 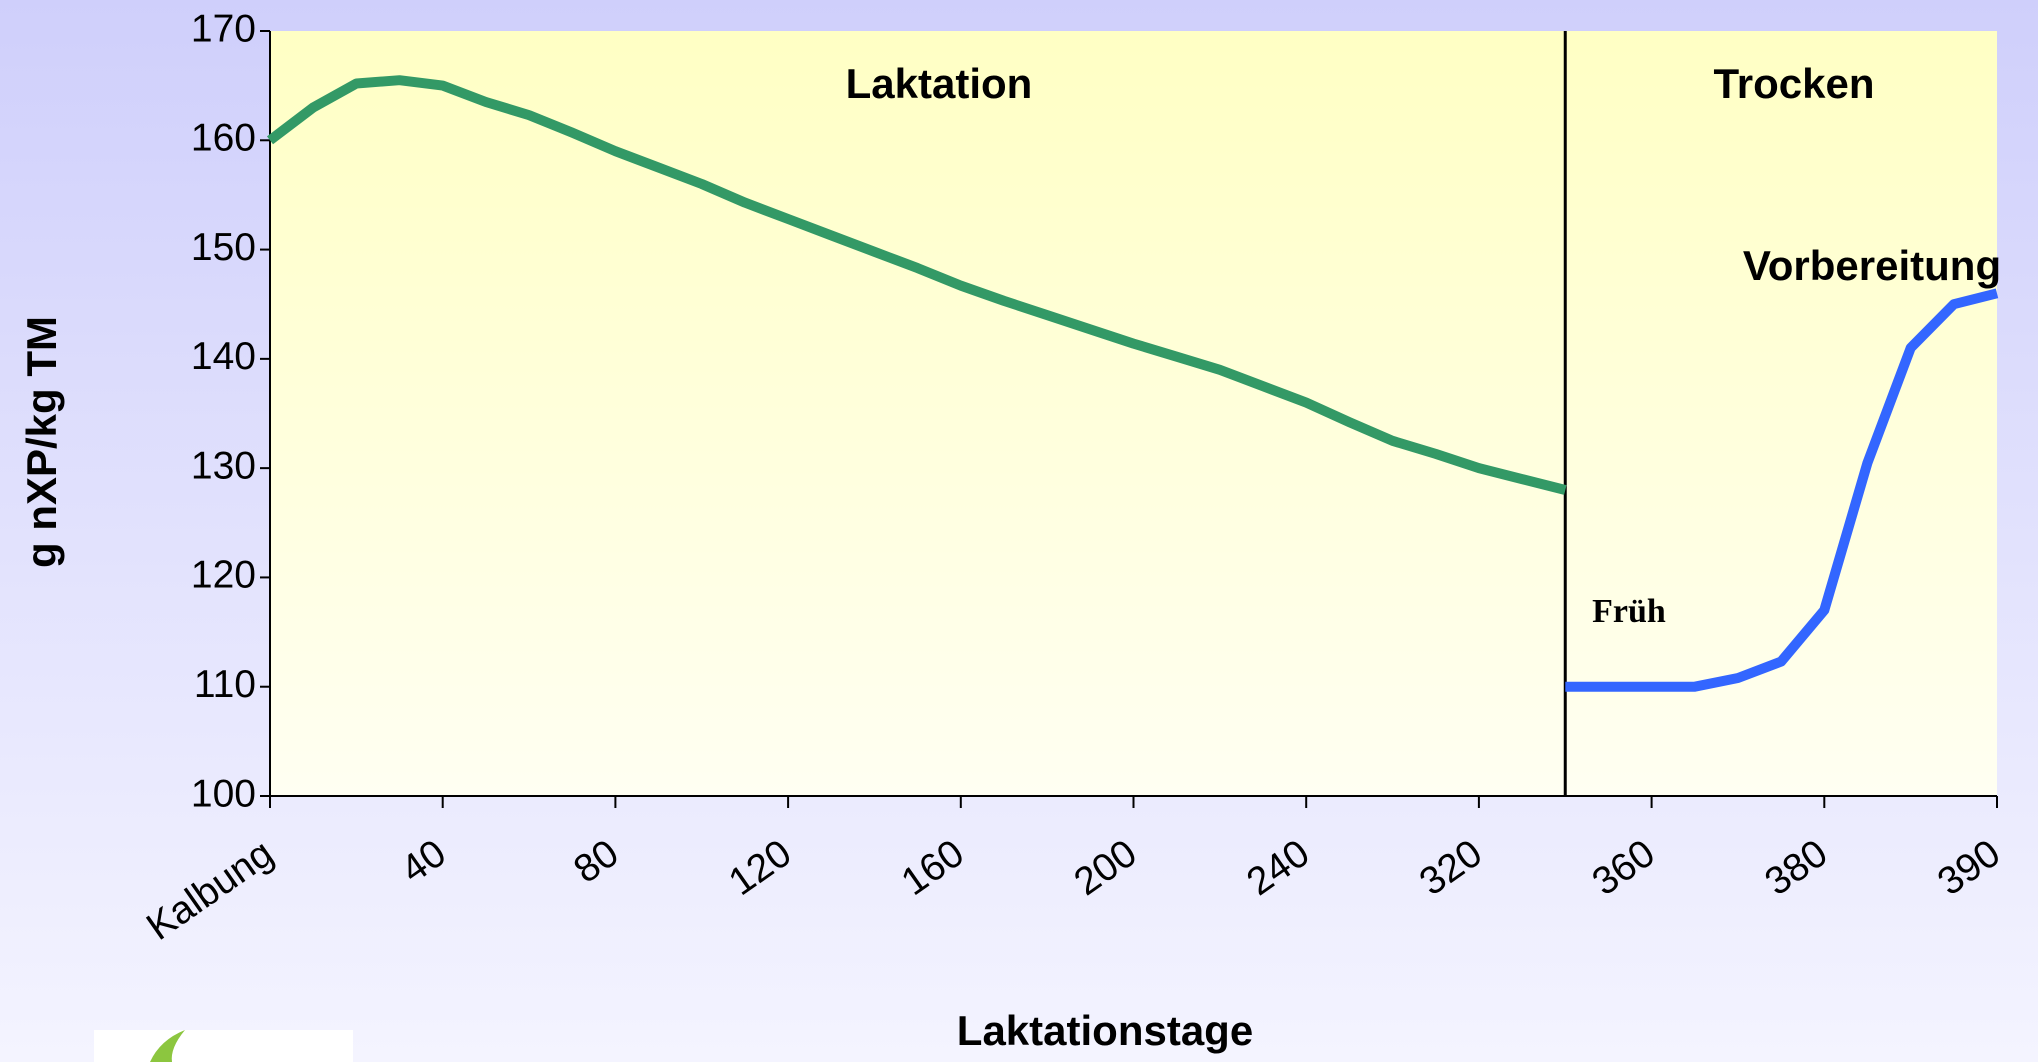 What do you see at coordinates (167, 1046) in the screenshot?
I see `logo-leaf` at bounding box center [167, 1046].